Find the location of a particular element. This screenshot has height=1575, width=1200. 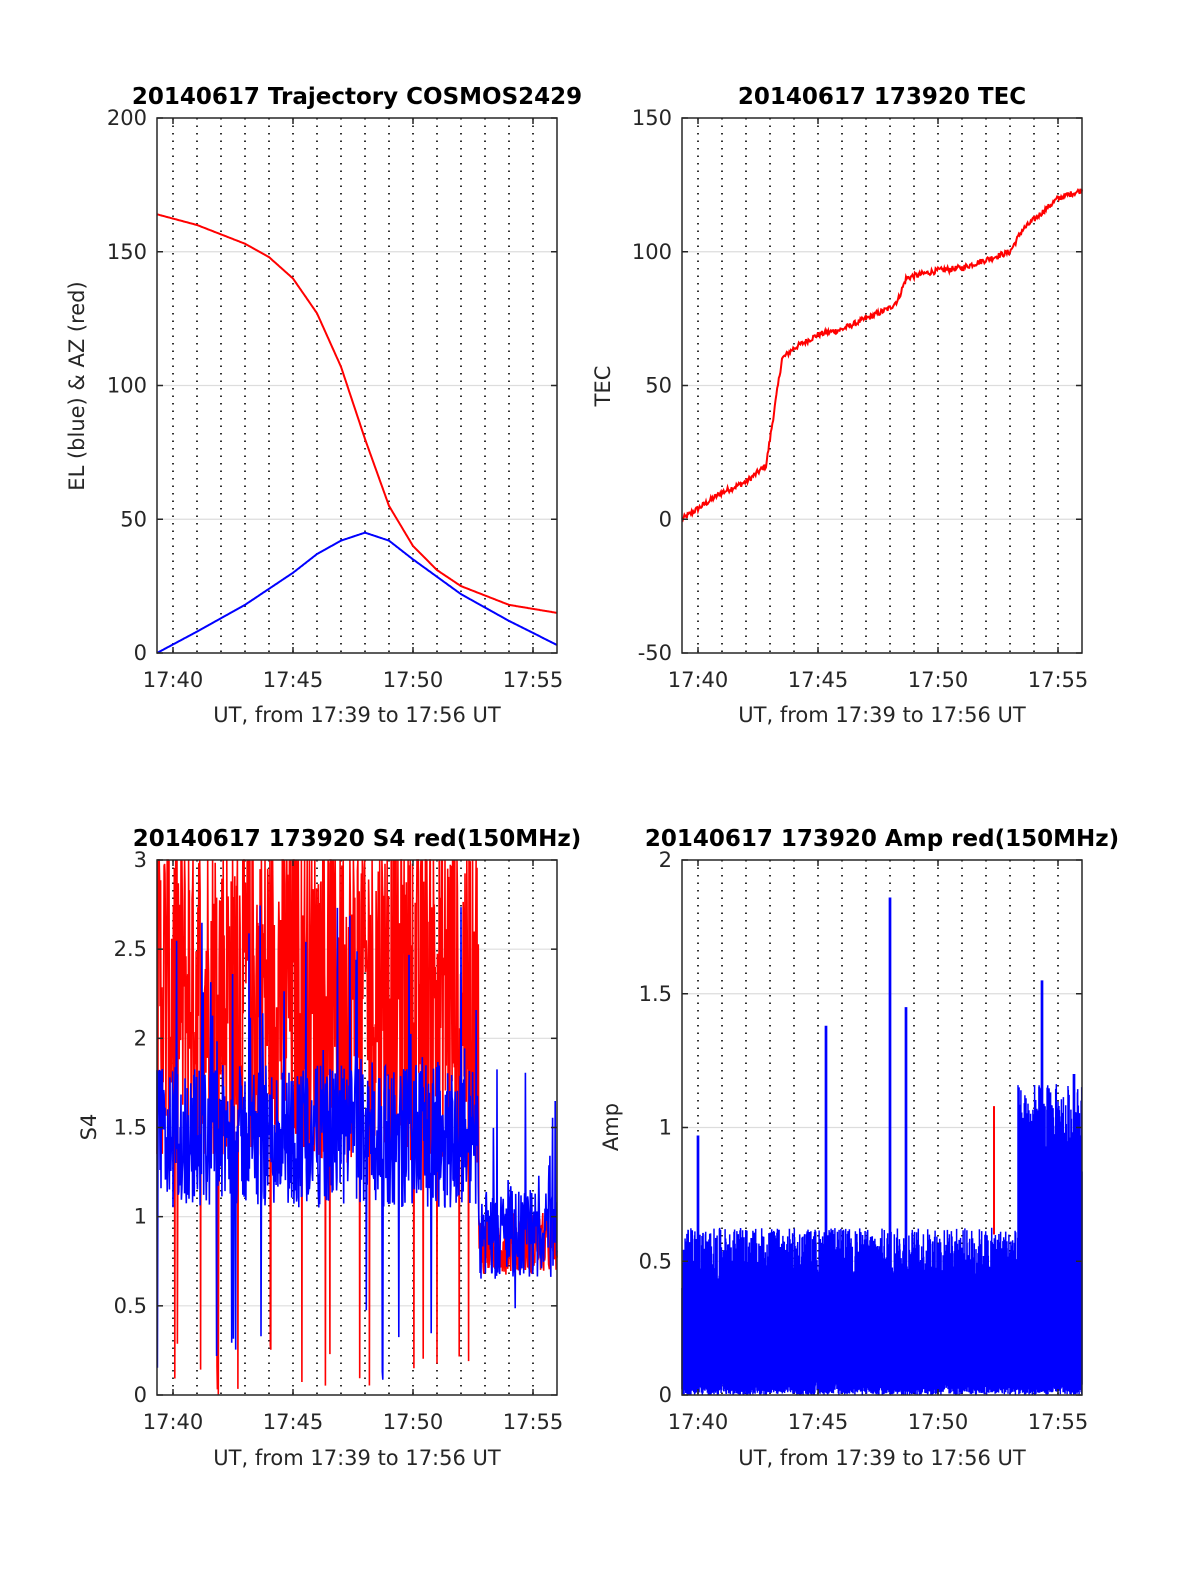

series-tec-line is located at coordinates (882, 355).